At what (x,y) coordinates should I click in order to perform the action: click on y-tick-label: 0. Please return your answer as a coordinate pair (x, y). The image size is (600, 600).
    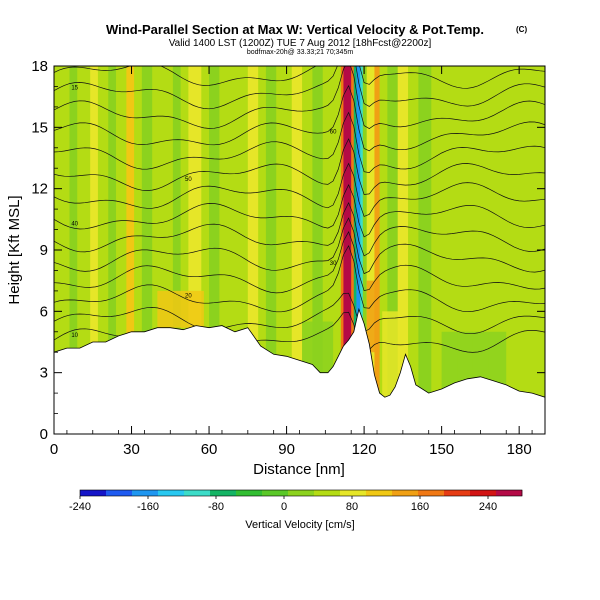
    Looking at the image, I should click on (44, 434).